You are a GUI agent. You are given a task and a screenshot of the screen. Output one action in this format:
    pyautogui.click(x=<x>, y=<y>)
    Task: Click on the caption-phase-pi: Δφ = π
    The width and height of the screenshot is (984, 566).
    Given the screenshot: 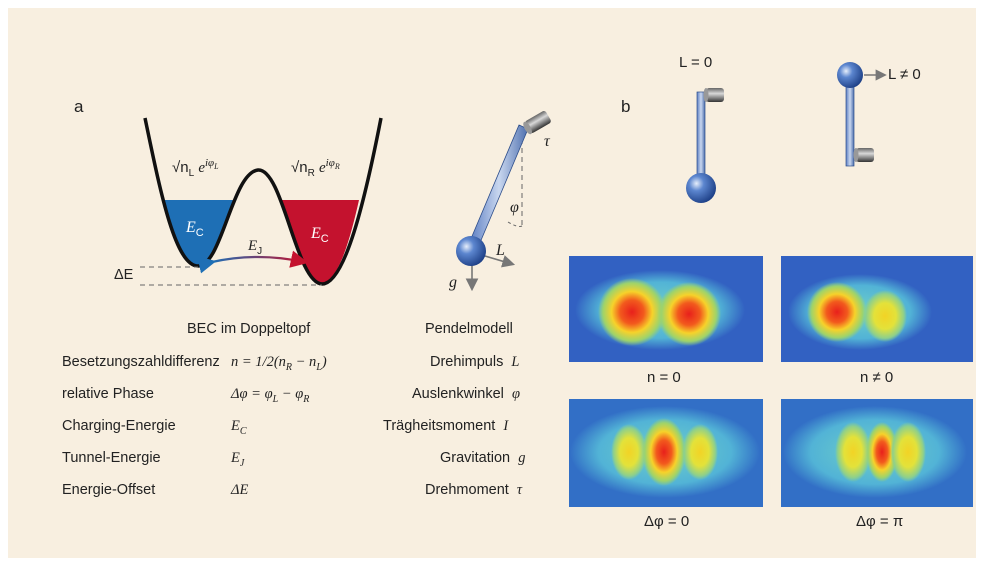 What is the action you would take?
    pyautogui.click(x=880, y=521)
    